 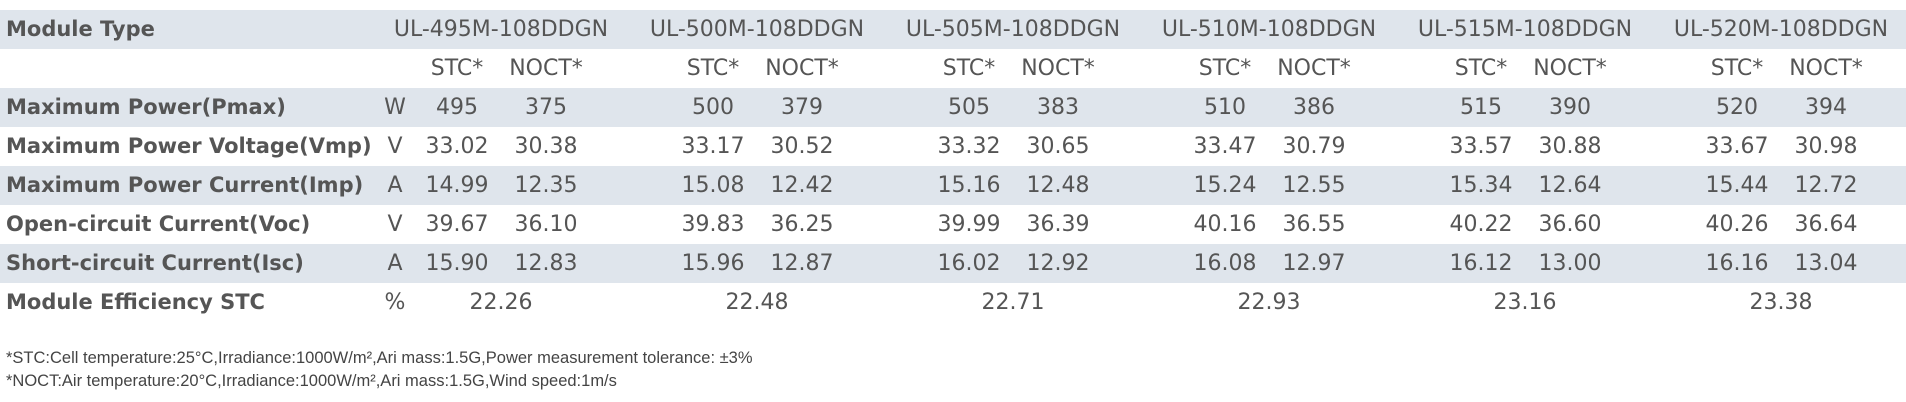 What do you see at coordinates (1826, 146) in the screenshot?
I see `cell-value: 30.98` at bounding box center [1826, 146].